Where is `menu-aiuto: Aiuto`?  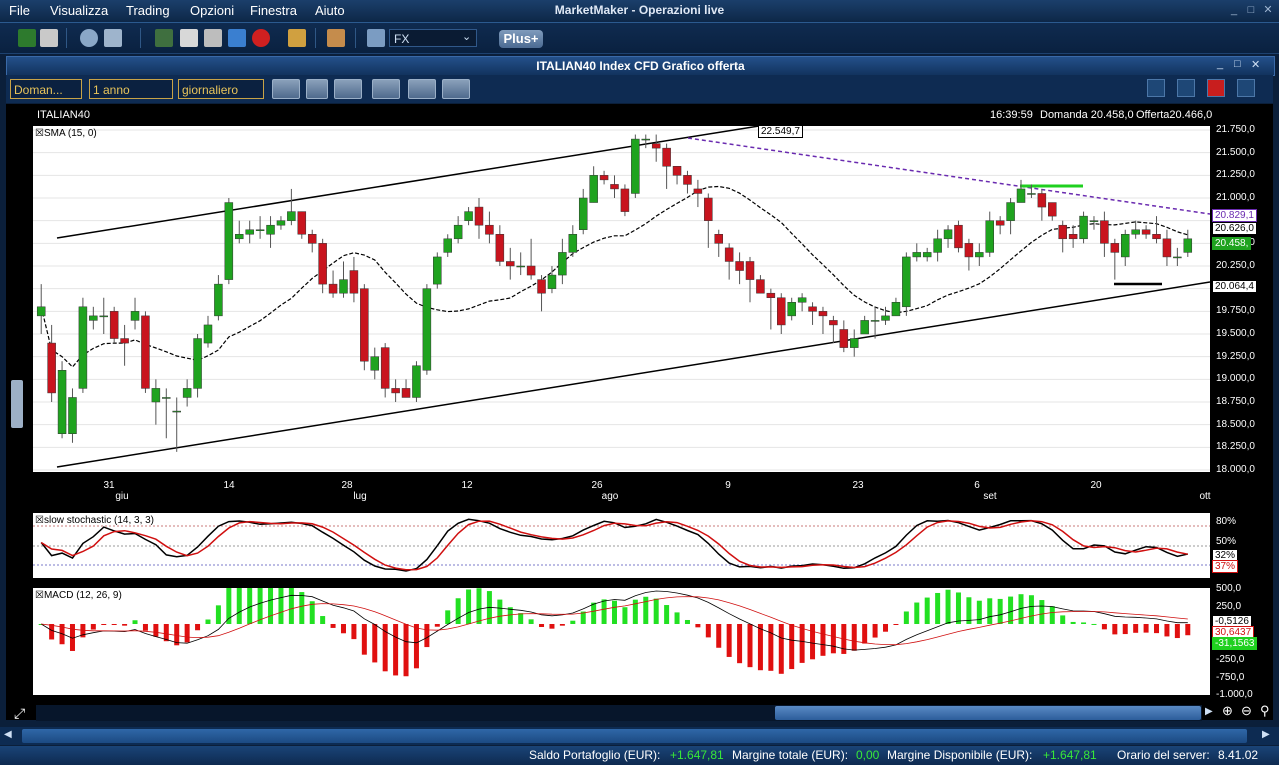 menu-aiuto: Aiuto is located at coordinates (330, 10).